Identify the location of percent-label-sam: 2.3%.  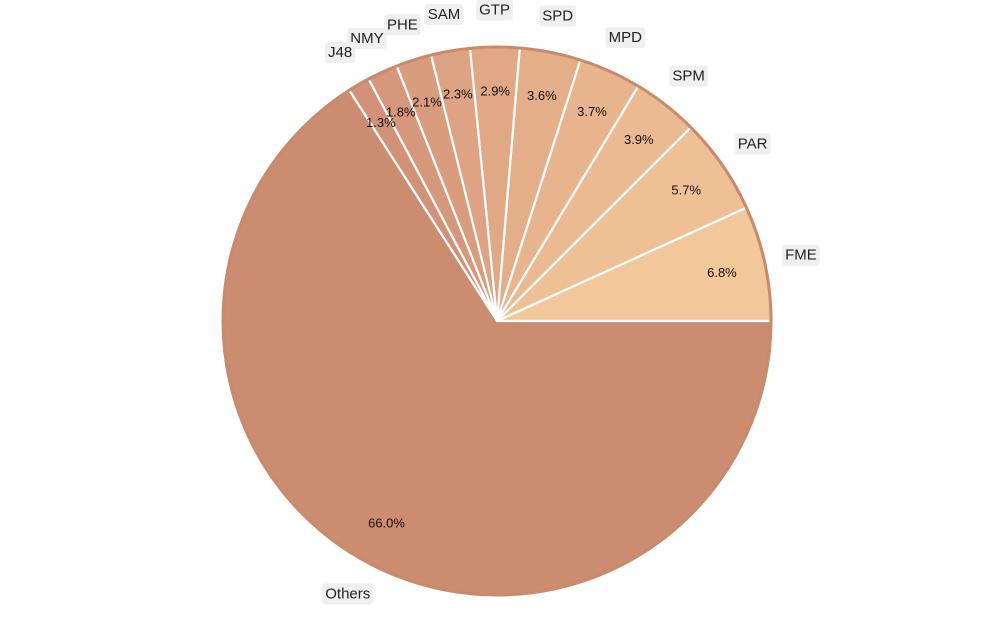
(458, 94).